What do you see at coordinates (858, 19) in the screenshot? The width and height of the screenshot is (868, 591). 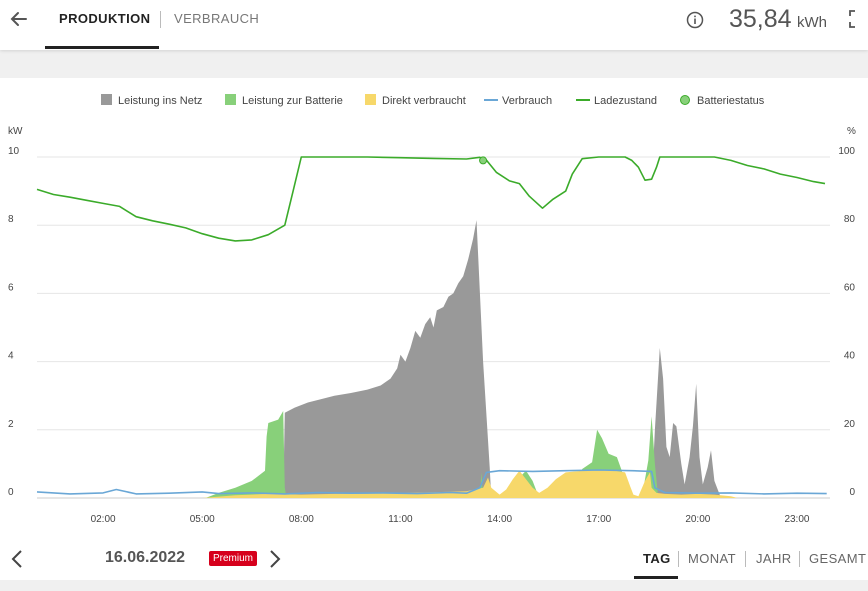 I see `fullscreen-icon` at bounding box center [858, 19].